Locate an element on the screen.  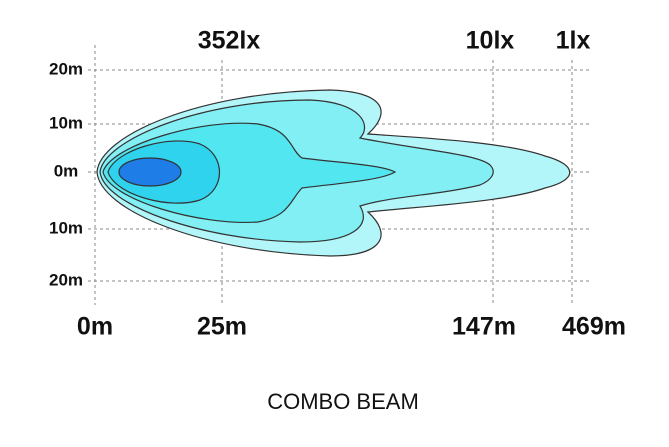
lux-label: 10lx is located at coordinates (490, 41).